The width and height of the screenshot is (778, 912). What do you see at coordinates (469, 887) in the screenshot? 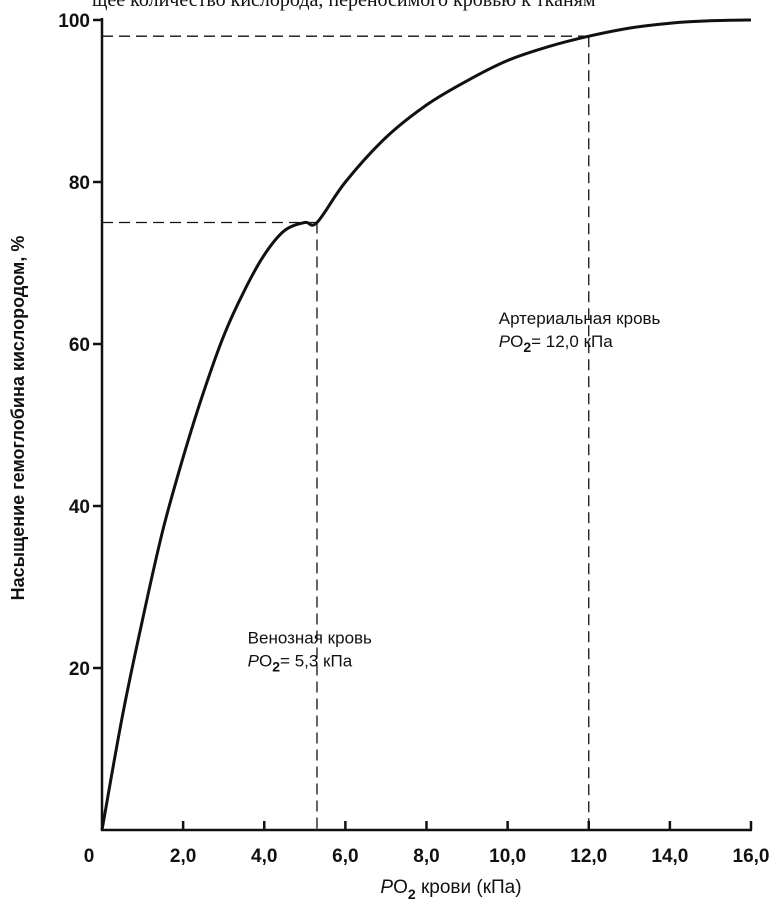
I see `x-axis-title-rest: крови (кПа)` at bounding box center [469, 887].